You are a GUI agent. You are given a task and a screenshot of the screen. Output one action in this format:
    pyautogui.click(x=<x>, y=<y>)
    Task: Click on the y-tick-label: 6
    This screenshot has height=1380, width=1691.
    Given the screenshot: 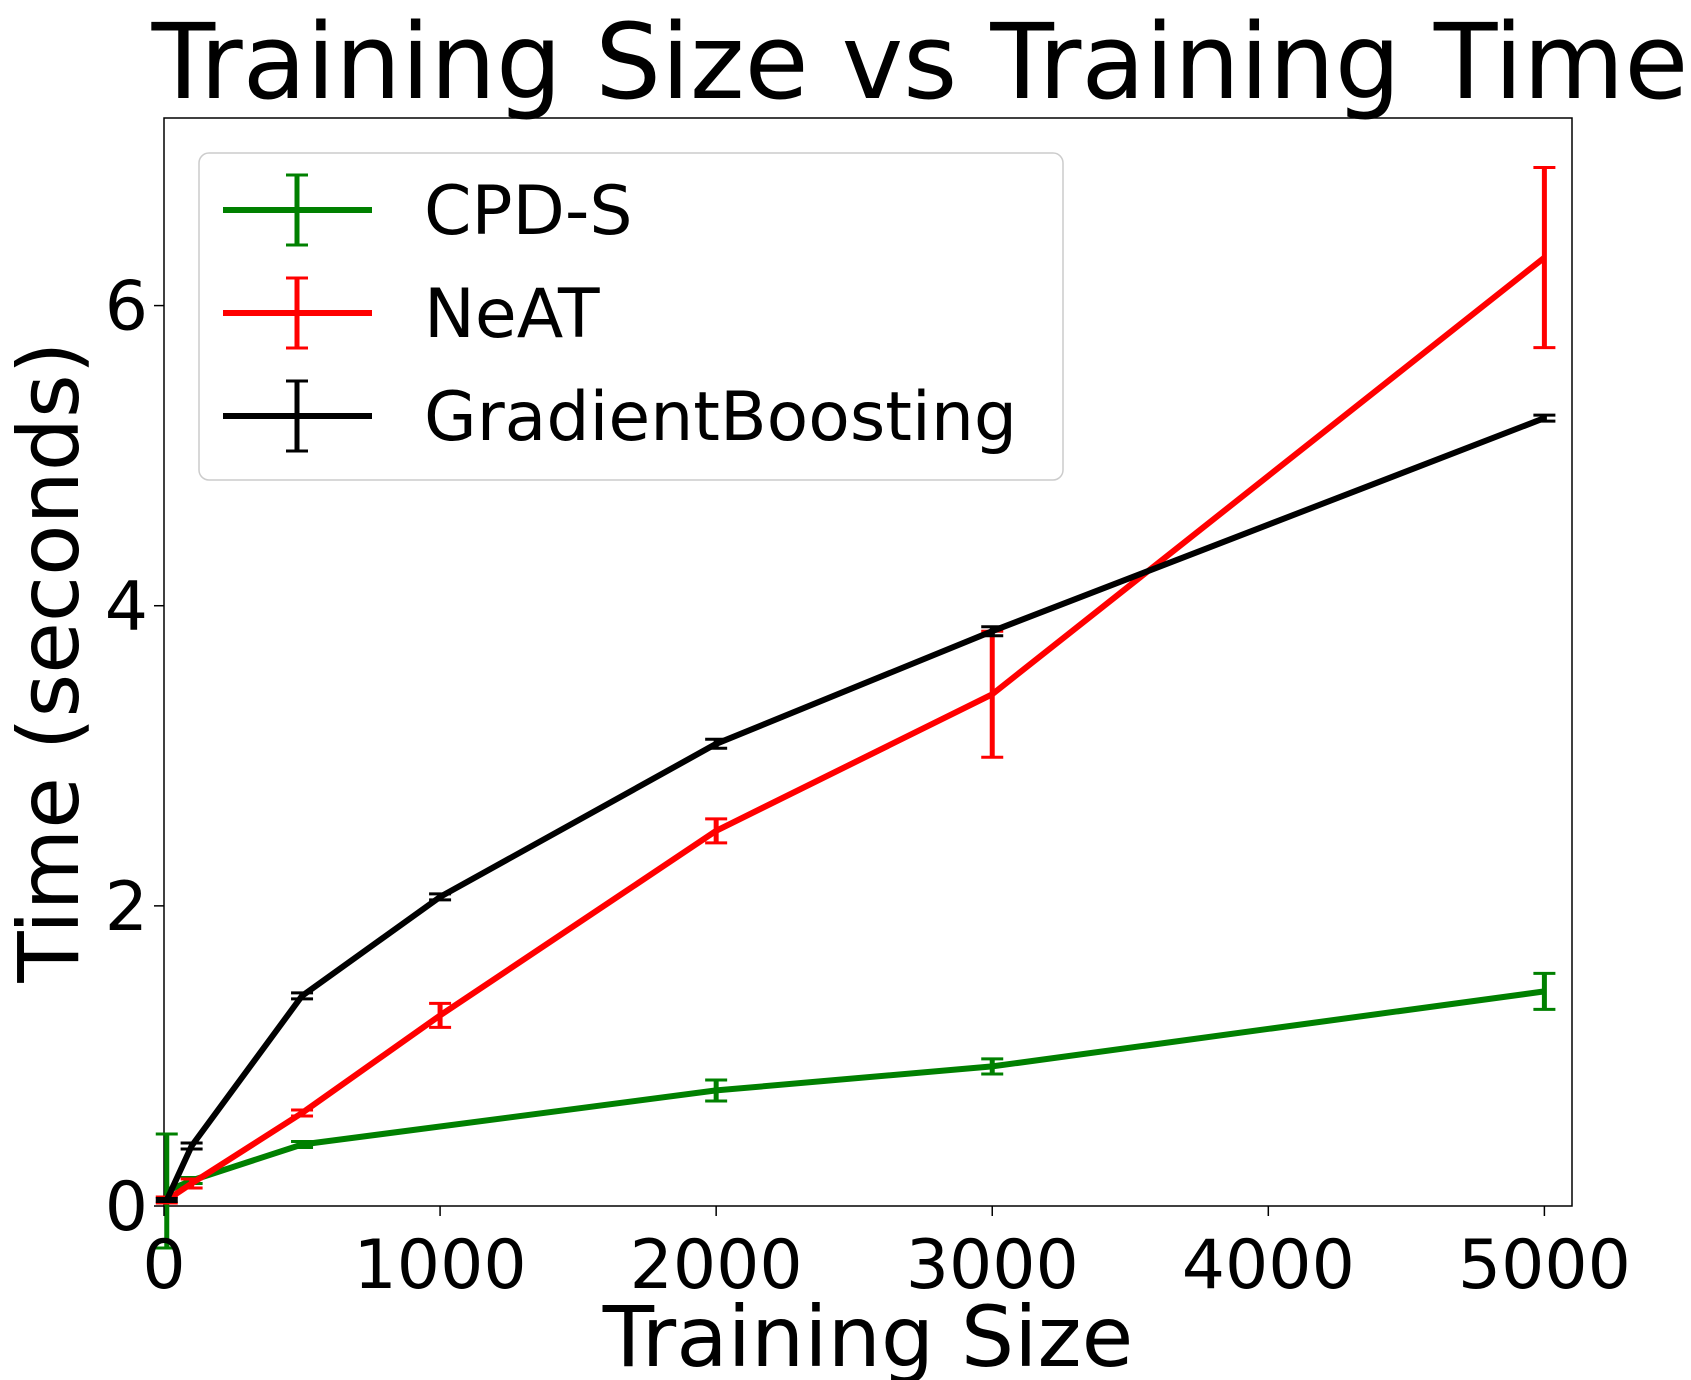 What is the action you would take?
    pyautogui.click(x=126, y=307)
    